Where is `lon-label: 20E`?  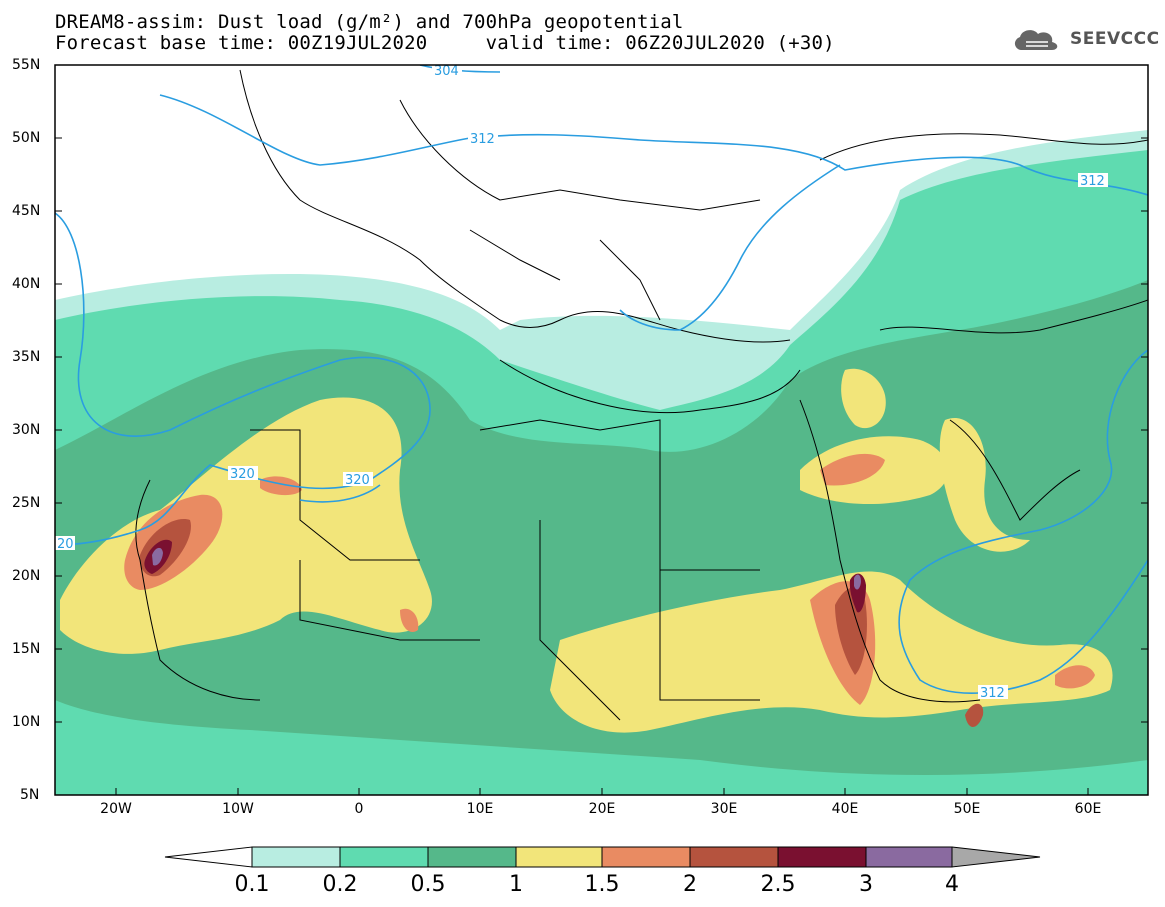 lon-label: 20E is located at coordinates (602, 809).